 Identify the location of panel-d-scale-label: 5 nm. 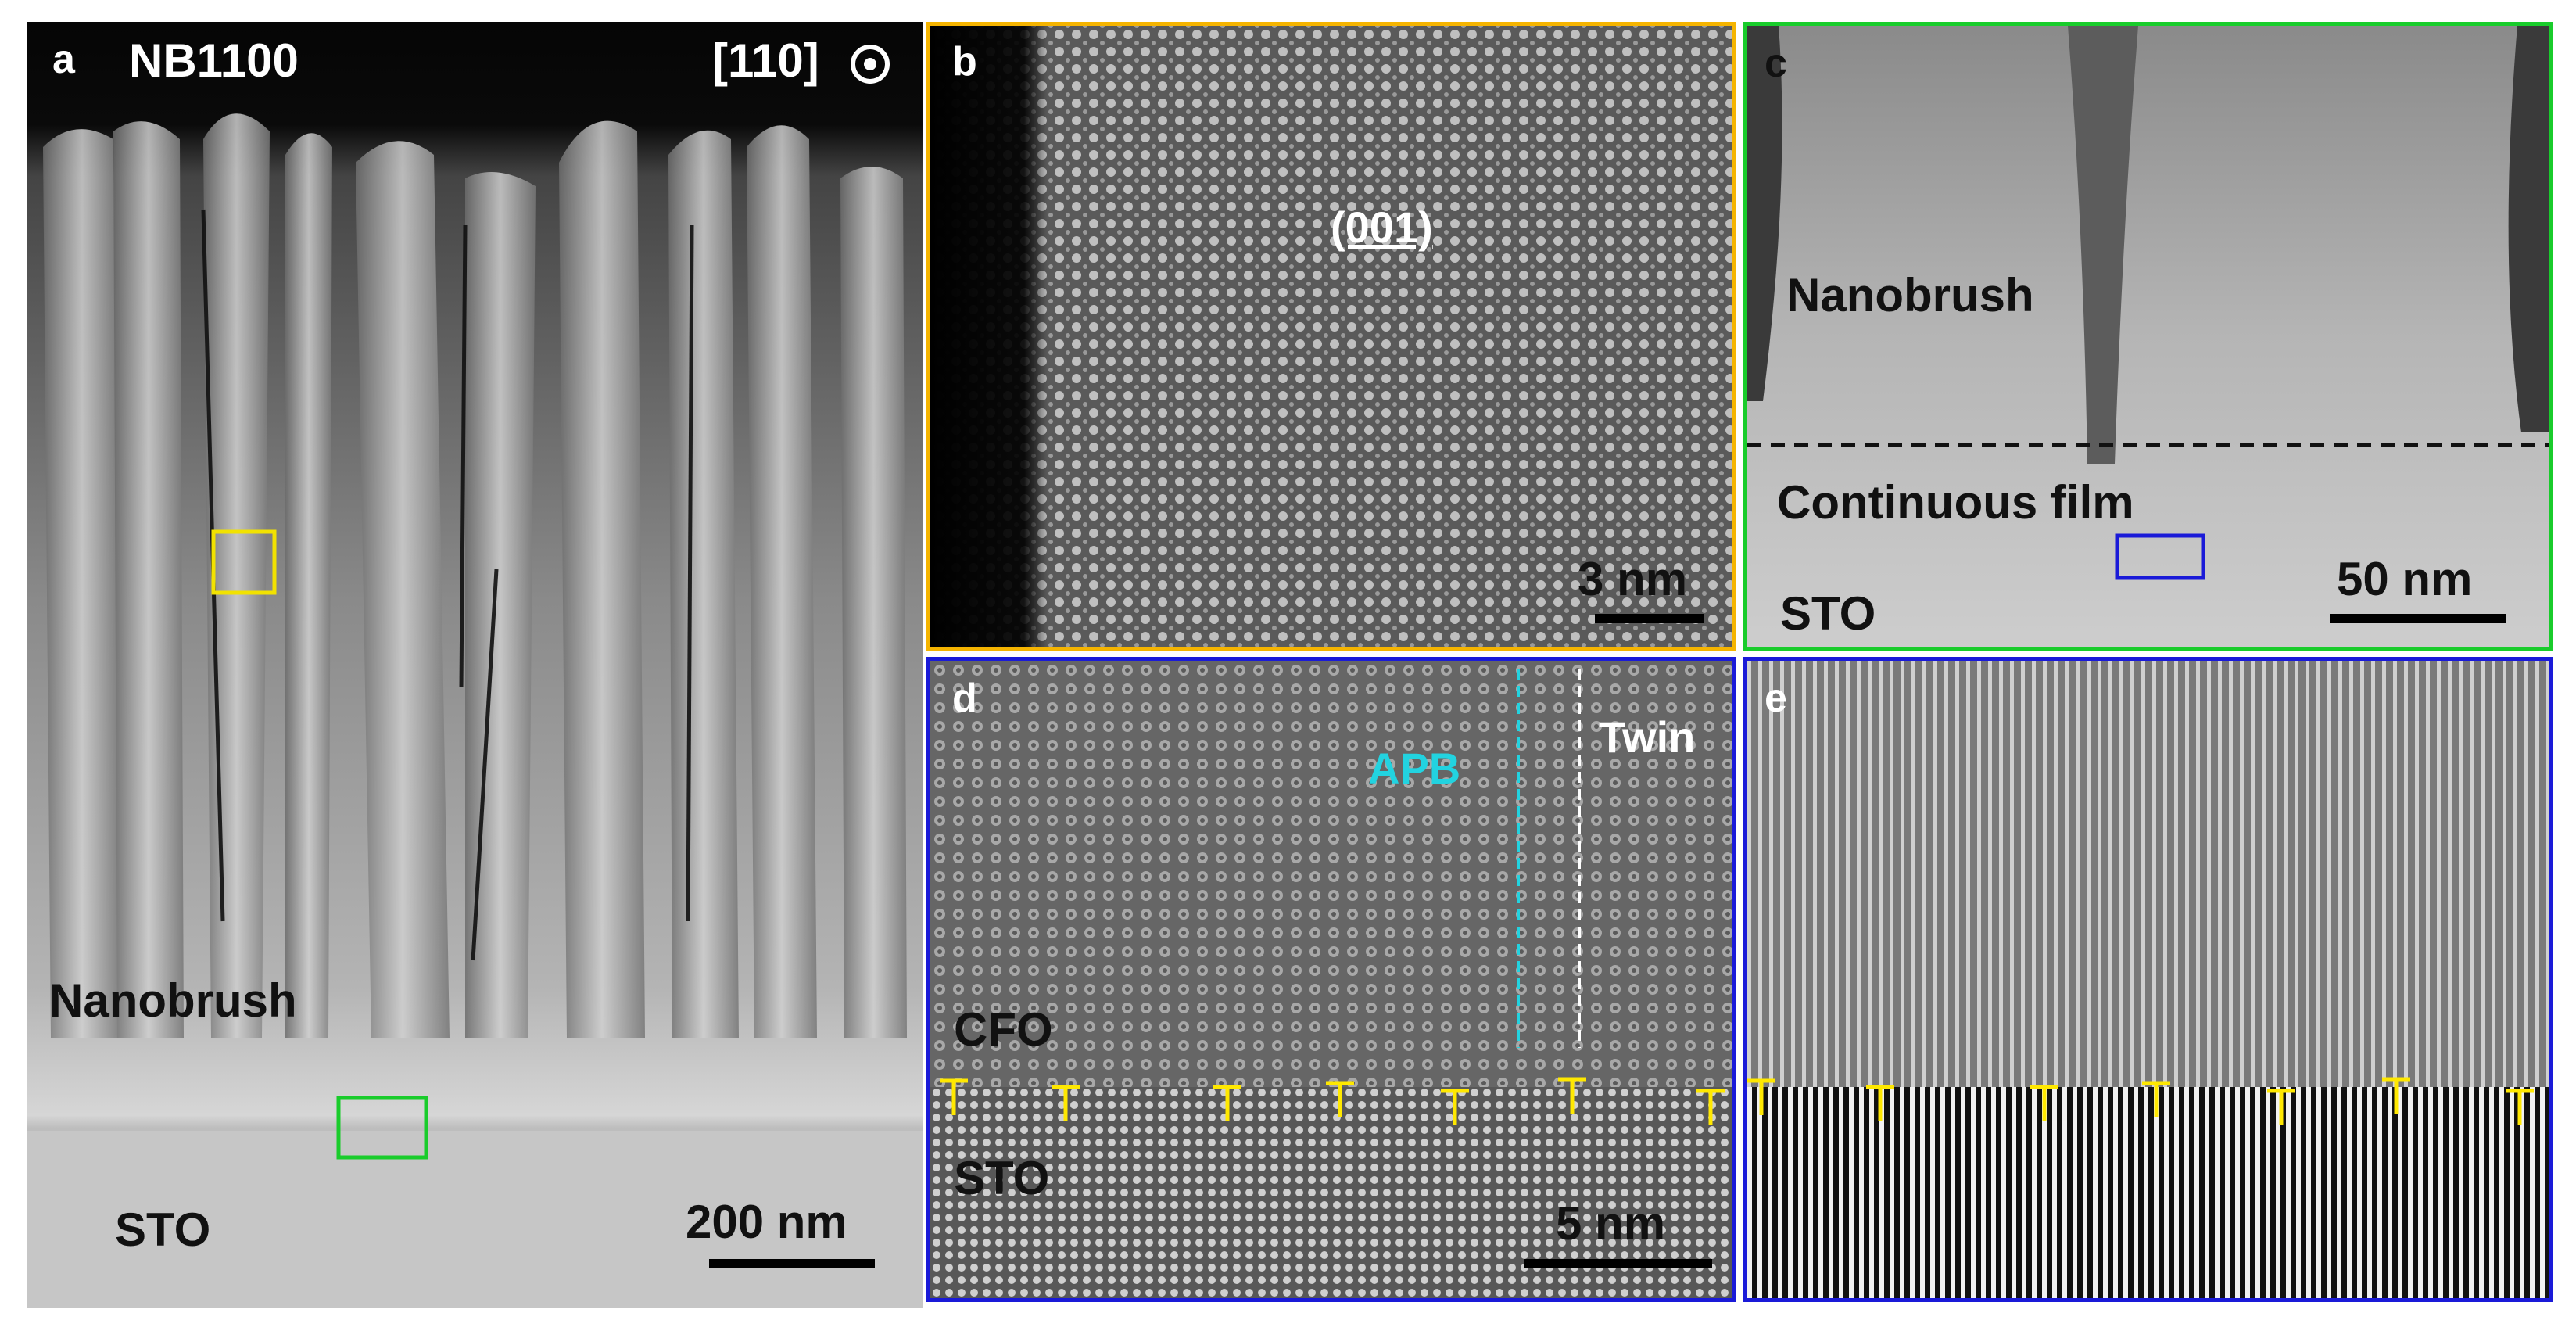
(1611, 1223).